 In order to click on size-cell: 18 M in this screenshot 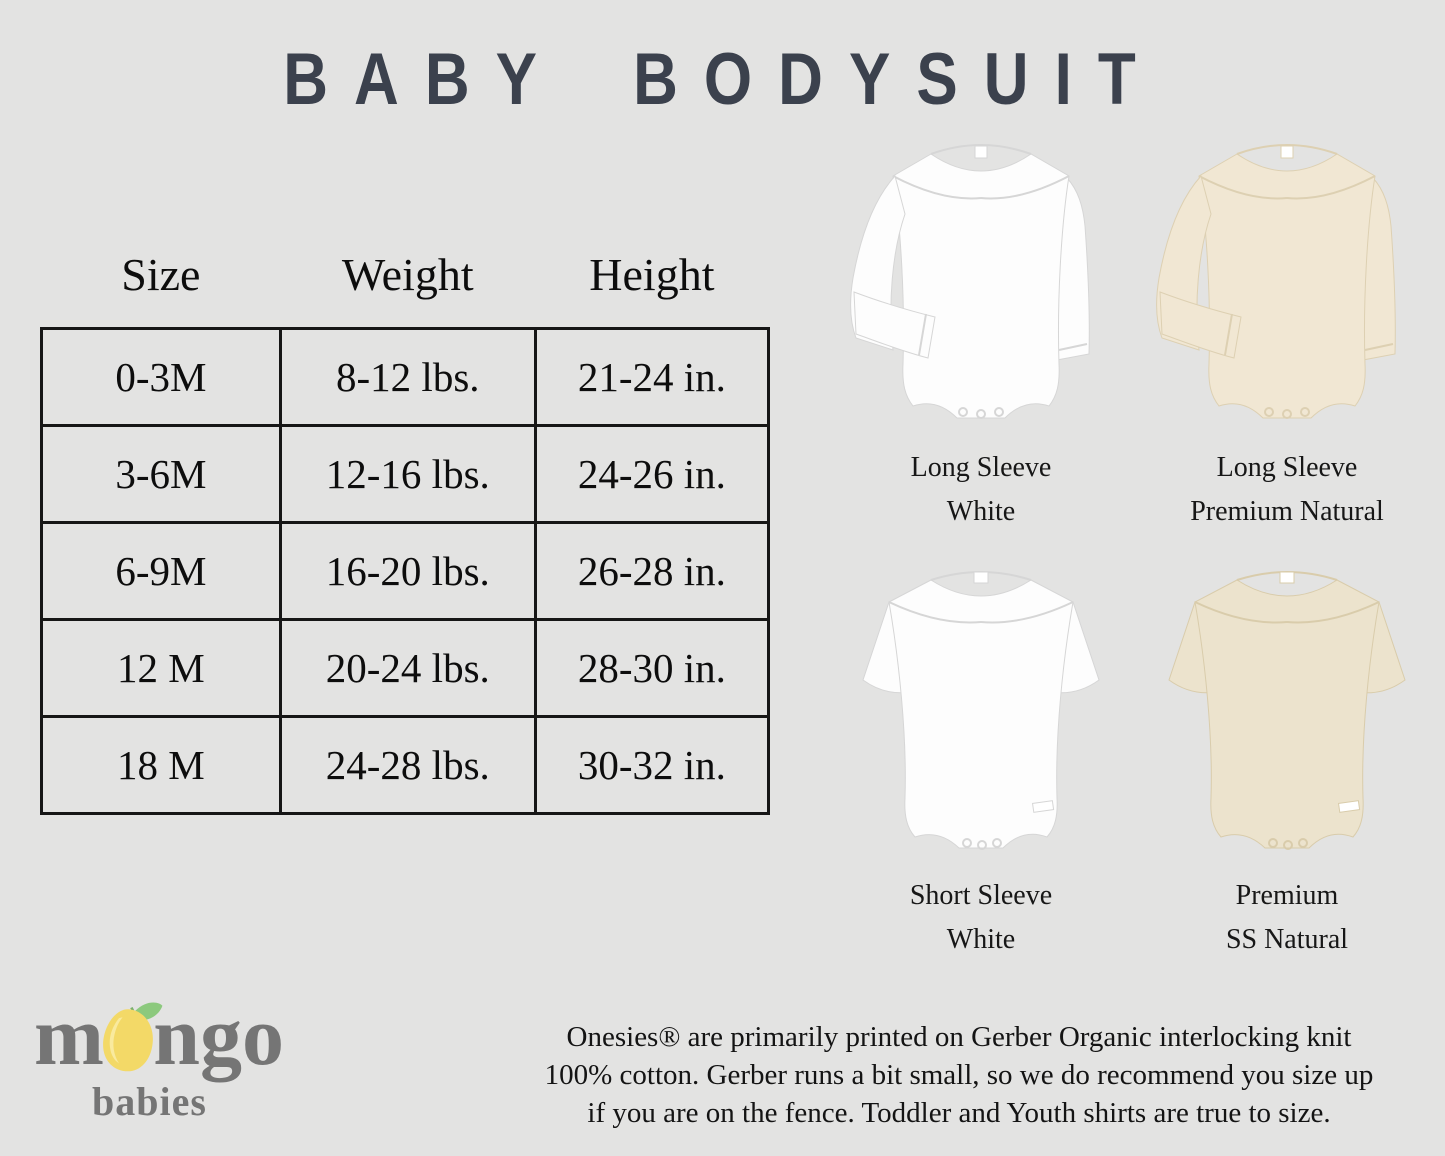, I will do `click(161, 765)`.